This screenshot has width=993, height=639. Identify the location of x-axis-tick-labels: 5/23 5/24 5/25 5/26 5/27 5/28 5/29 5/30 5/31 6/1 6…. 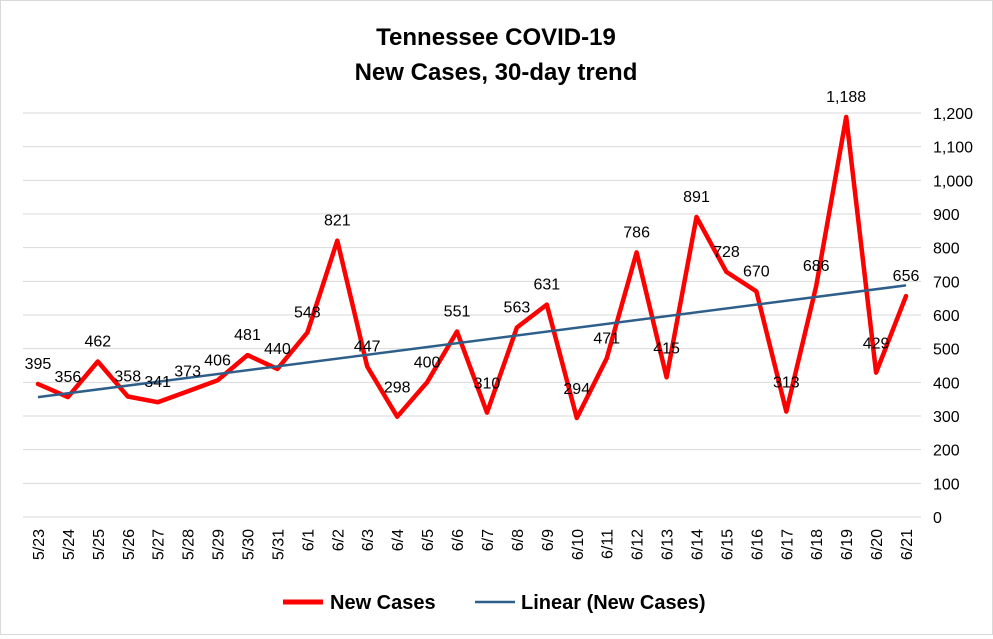
(473, 544).